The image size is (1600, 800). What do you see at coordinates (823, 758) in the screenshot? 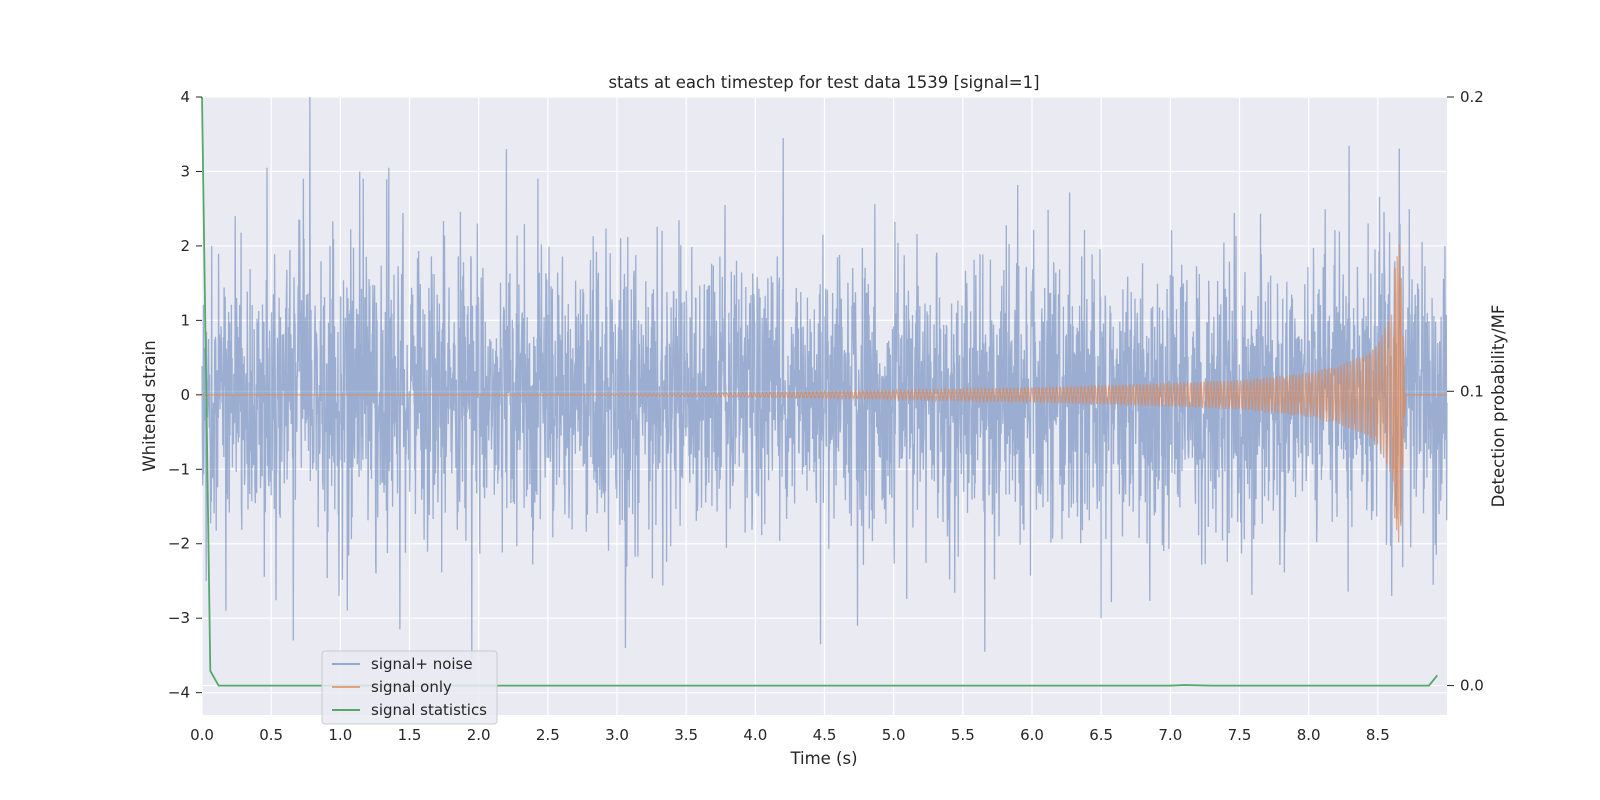
I see `x-axis-label: Time (s)` at bounding box center [823, 758].